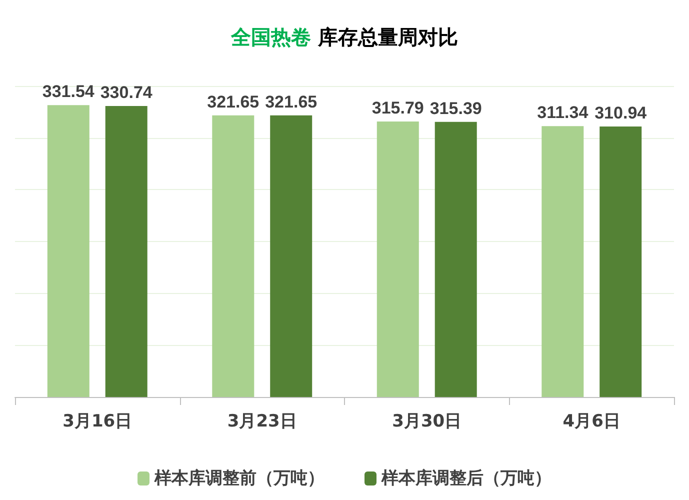 The height and width of the screenshot is (500, 689). What do you see at coordinates (126, 92) in the screenshot?
I see `data-label: 330.74` at bounding box center [126, 92].